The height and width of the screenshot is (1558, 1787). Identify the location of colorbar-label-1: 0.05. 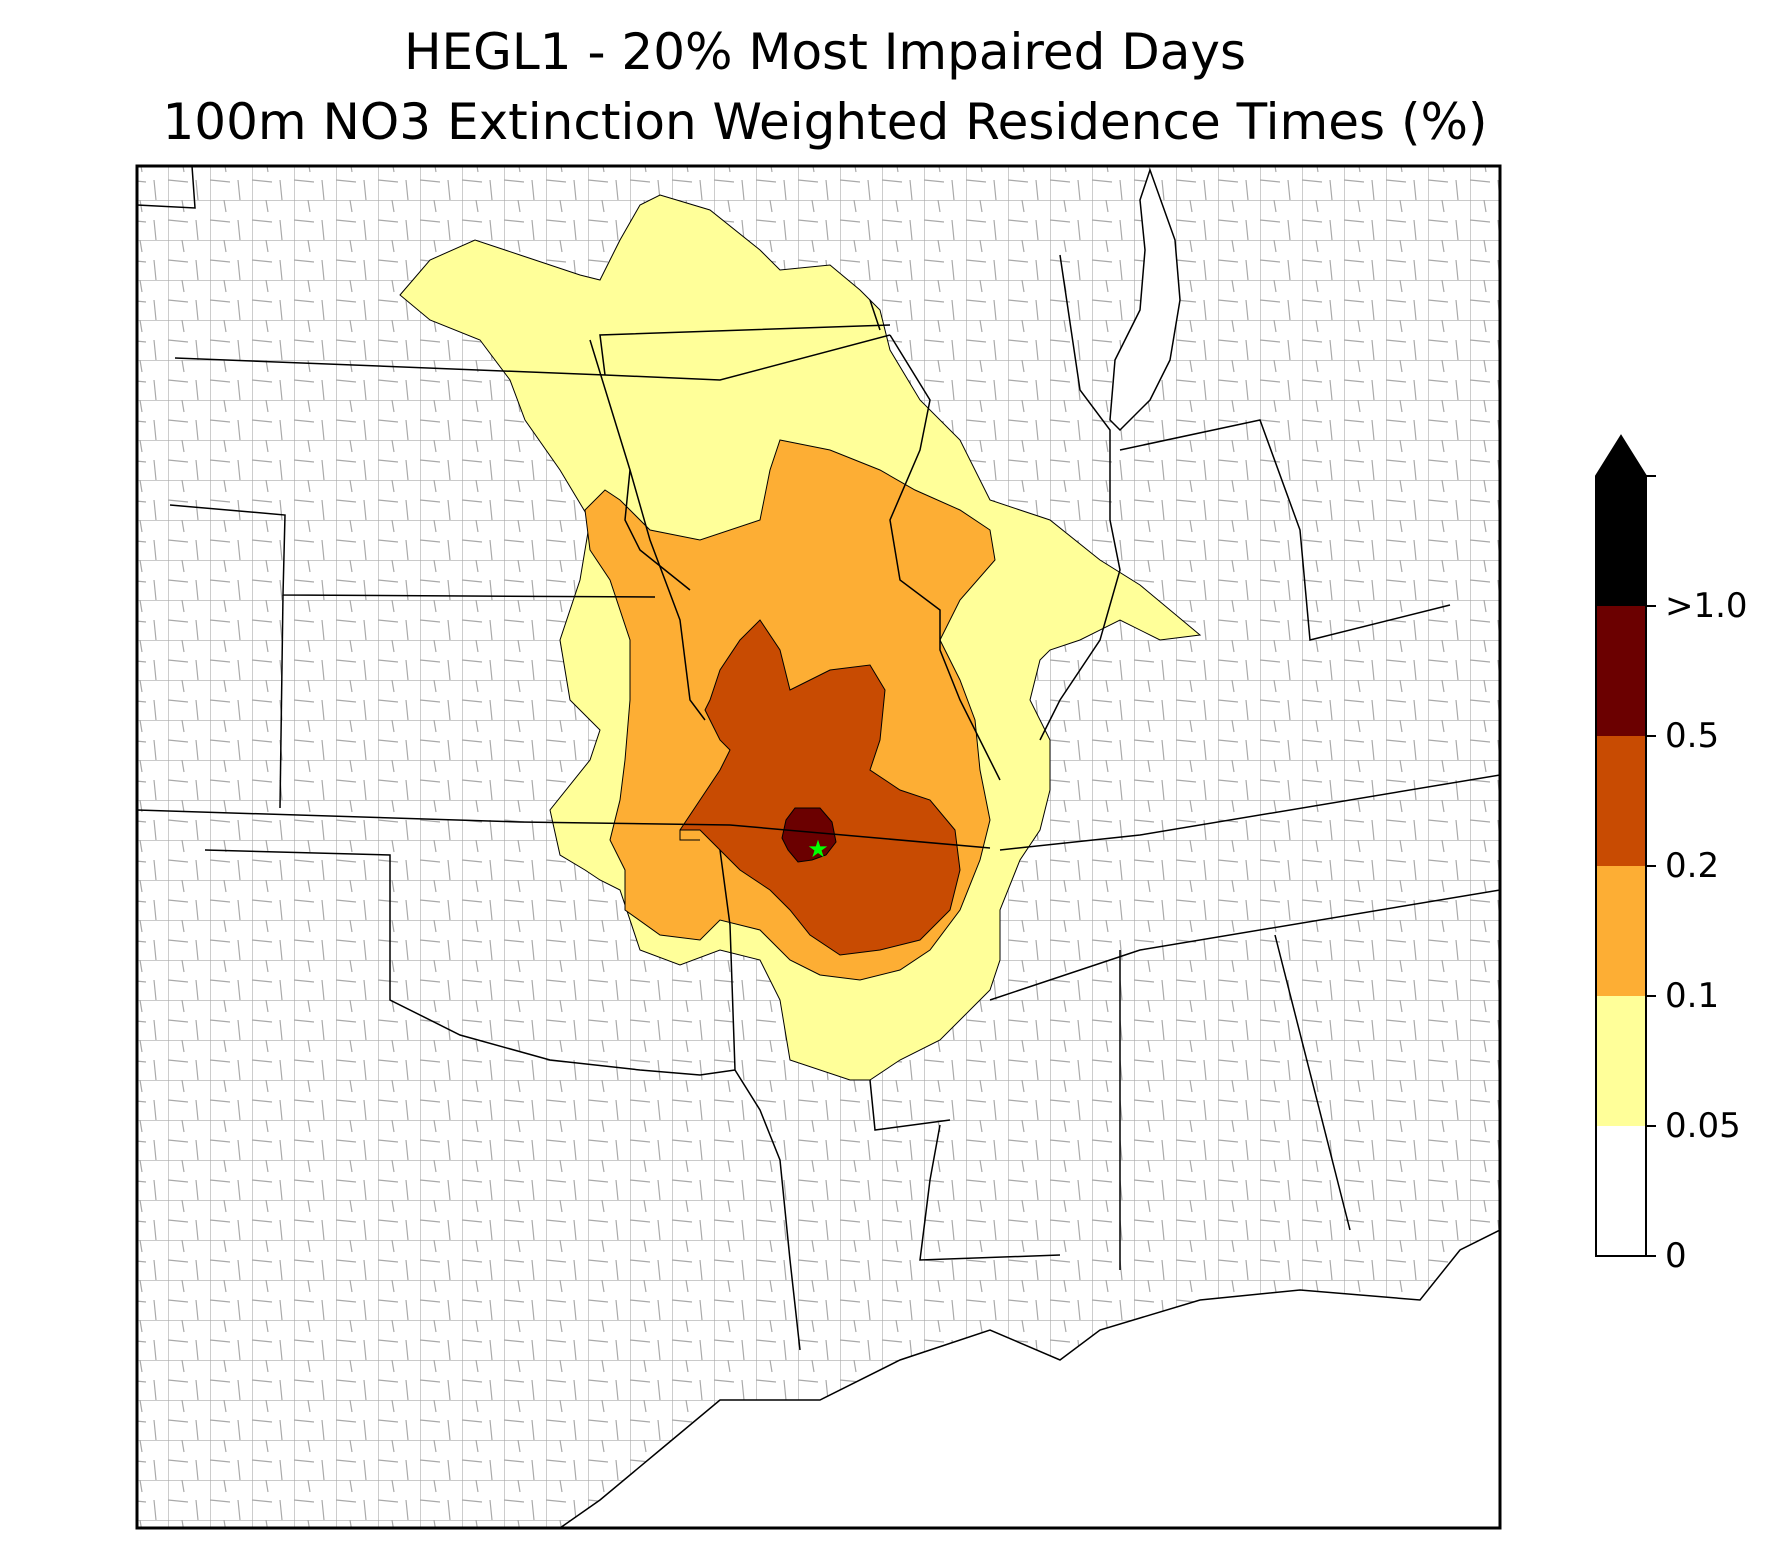
(1703, 1126).